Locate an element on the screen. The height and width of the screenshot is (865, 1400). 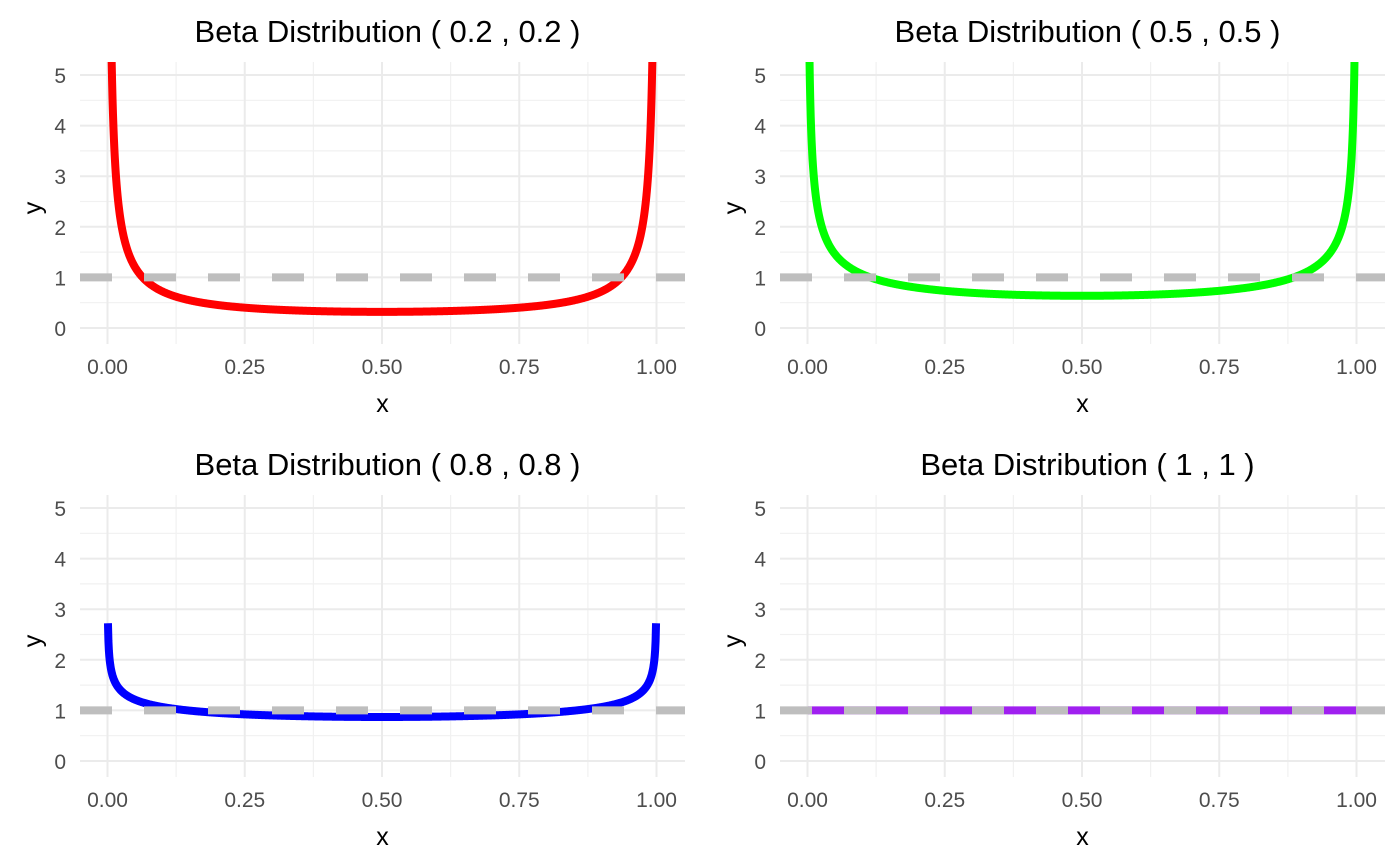
chart-title: Beta Distribution ( 0.8 , 0.8 ) is located at coordinates (388, 464).